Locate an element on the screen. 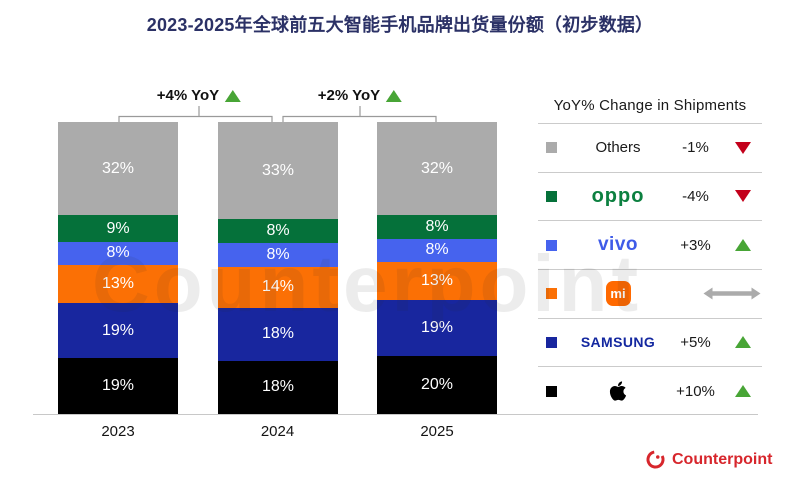  segment-value-label: 14% is located at coordinates (278, 287).